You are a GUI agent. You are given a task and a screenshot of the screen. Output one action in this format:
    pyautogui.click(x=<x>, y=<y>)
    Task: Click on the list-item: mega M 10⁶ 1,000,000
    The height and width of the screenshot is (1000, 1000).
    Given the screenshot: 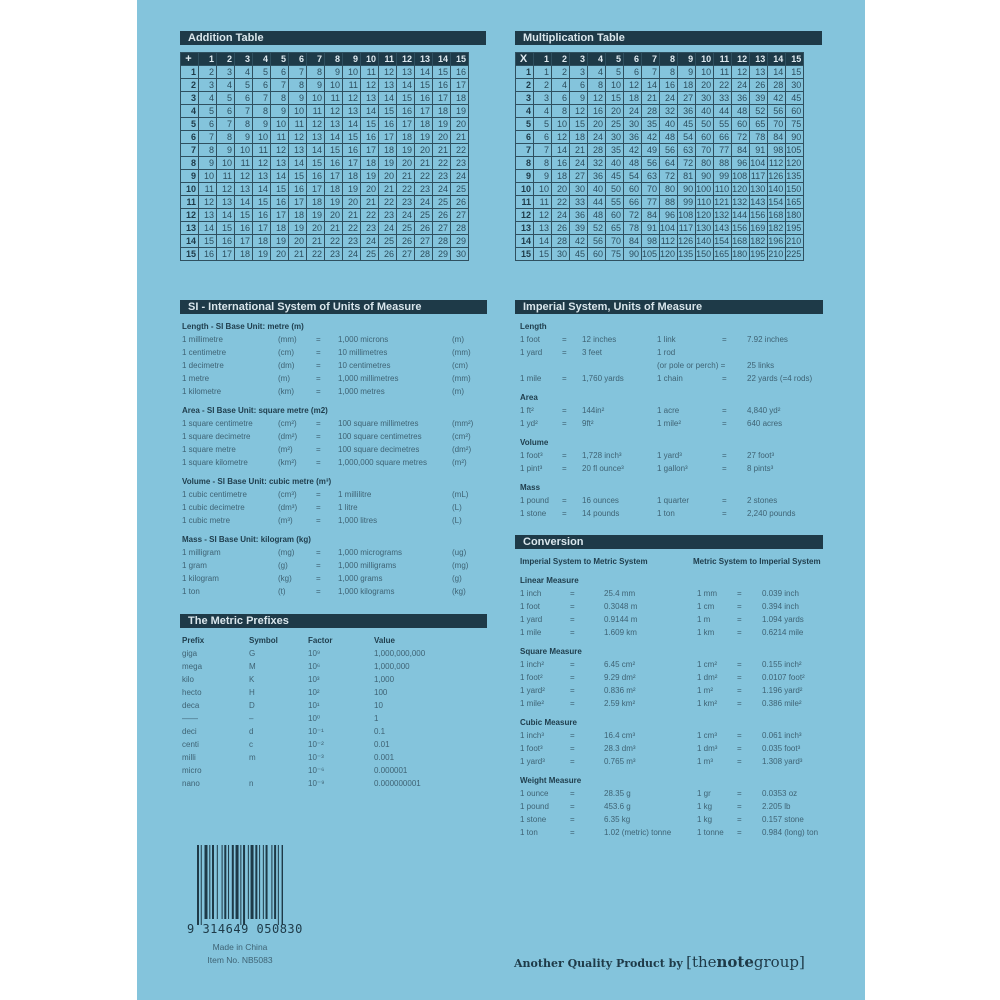 What is the action you would take?
    pyautogui.click(x=334, y=666)
    